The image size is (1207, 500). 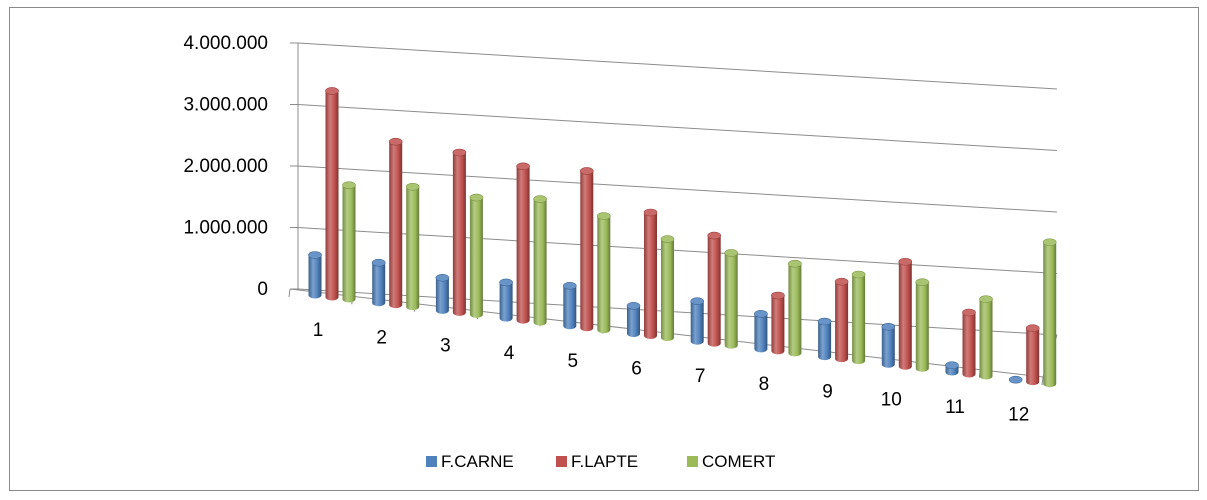 I want to click on x-tick-label: 6, so click(x=636, y=369).